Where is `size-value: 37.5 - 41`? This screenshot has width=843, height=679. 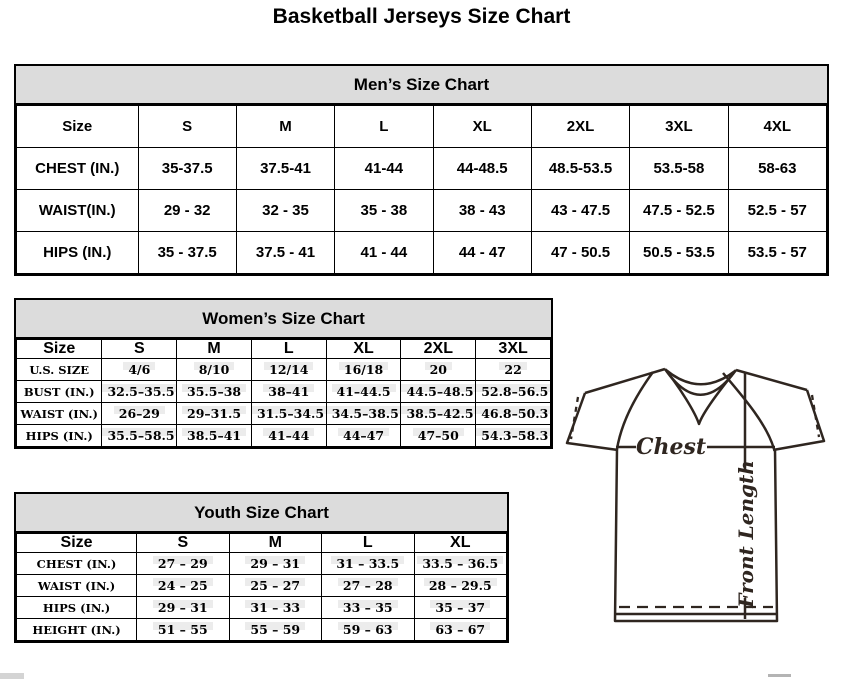 size-value: 37.5 - 41 is located at coordinates (285, 252).